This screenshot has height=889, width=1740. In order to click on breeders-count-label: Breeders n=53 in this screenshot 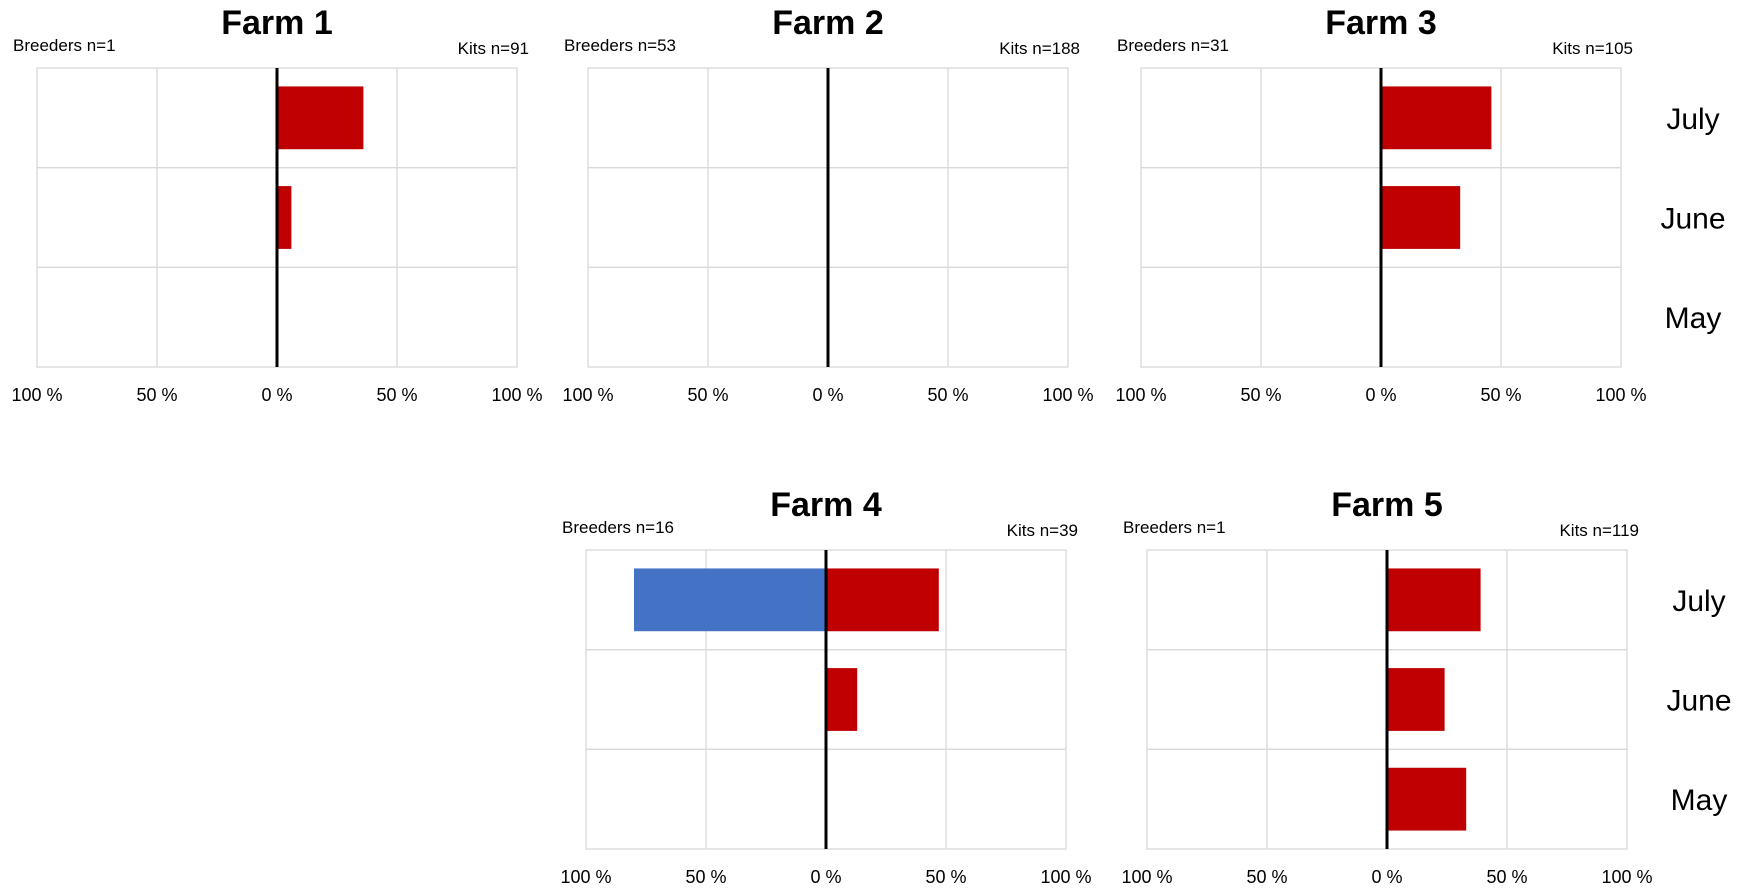, I will do `click(620, 45)`.